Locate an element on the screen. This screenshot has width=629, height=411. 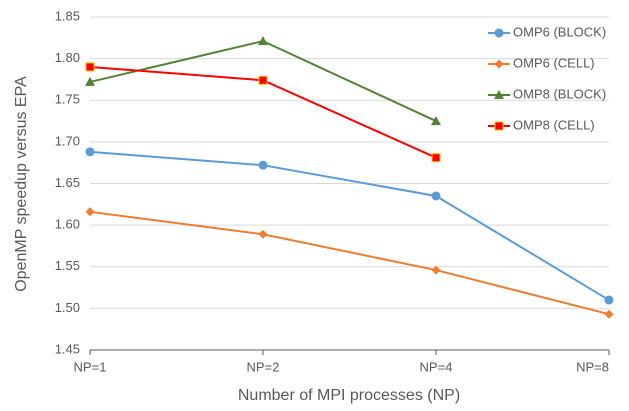
legend-label: OMP6 (CELL) is located at coordinates (554, 62).